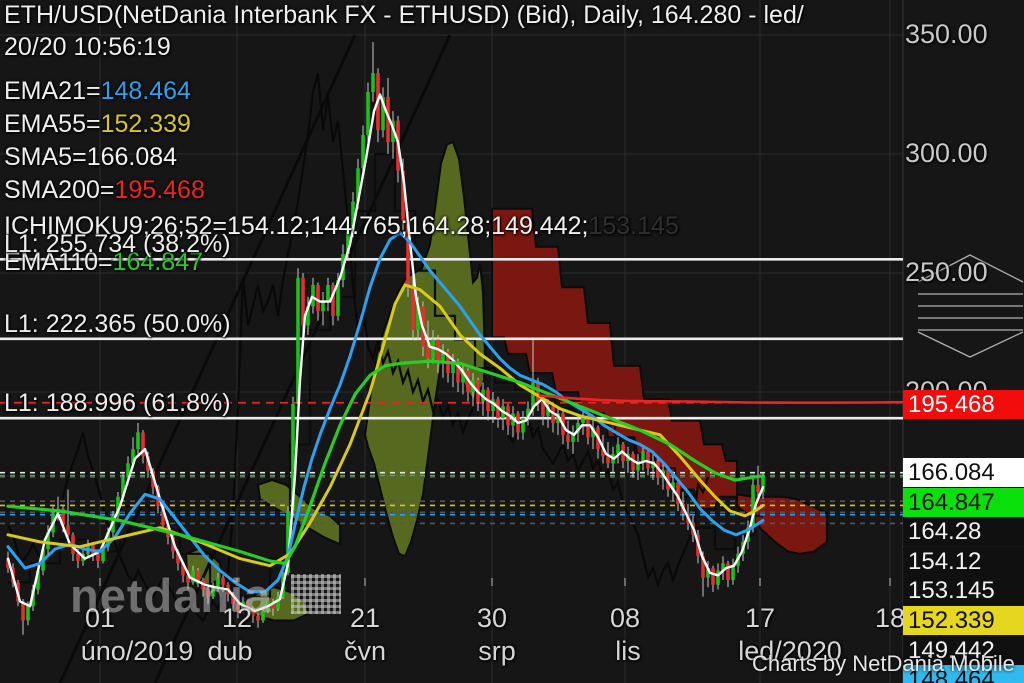 The height and width of the screenshot is (683, 1024). Describe the element at coordinates (946, 34) in the screenshot. I see `y-axis-label: 350.00` at that location.